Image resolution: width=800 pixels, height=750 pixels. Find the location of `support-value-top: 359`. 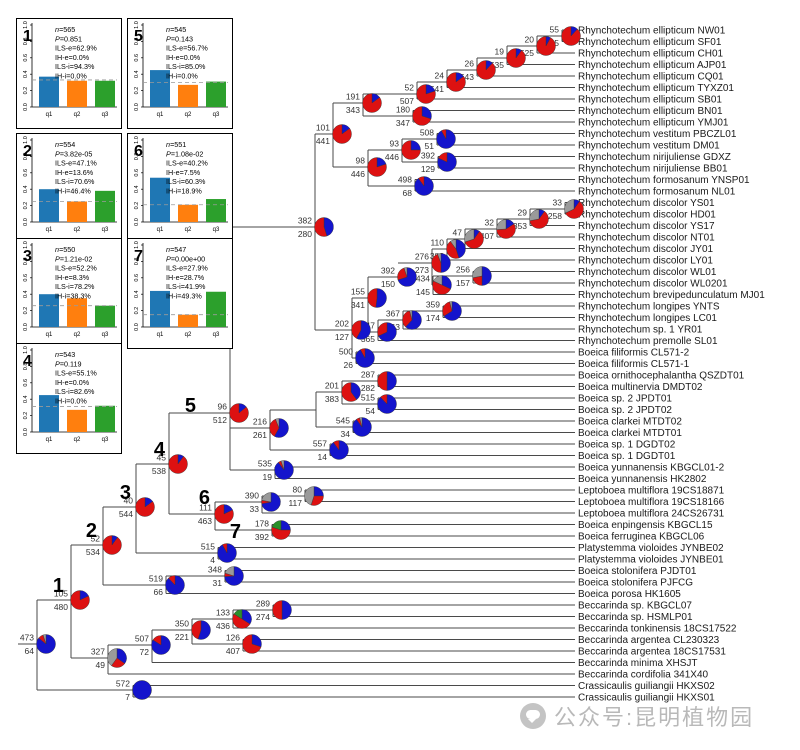

support-value-top: 359 is located at coordinates (433, 305).